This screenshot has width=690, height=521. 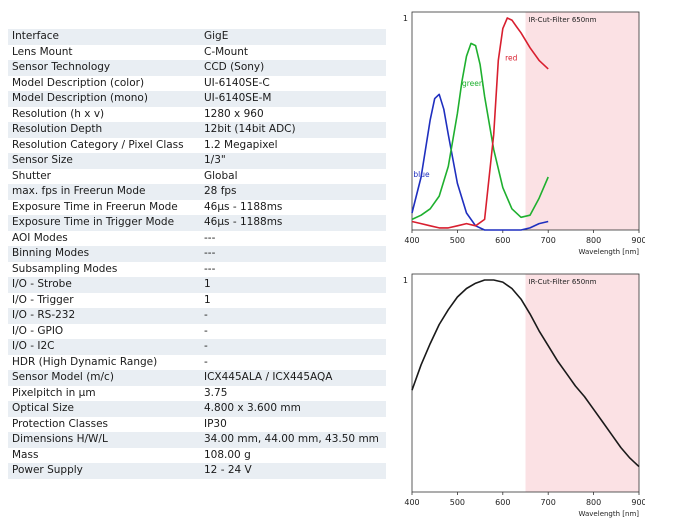 I want to click on spec-row: Binning Modes ---, so click(x=197, y=254).